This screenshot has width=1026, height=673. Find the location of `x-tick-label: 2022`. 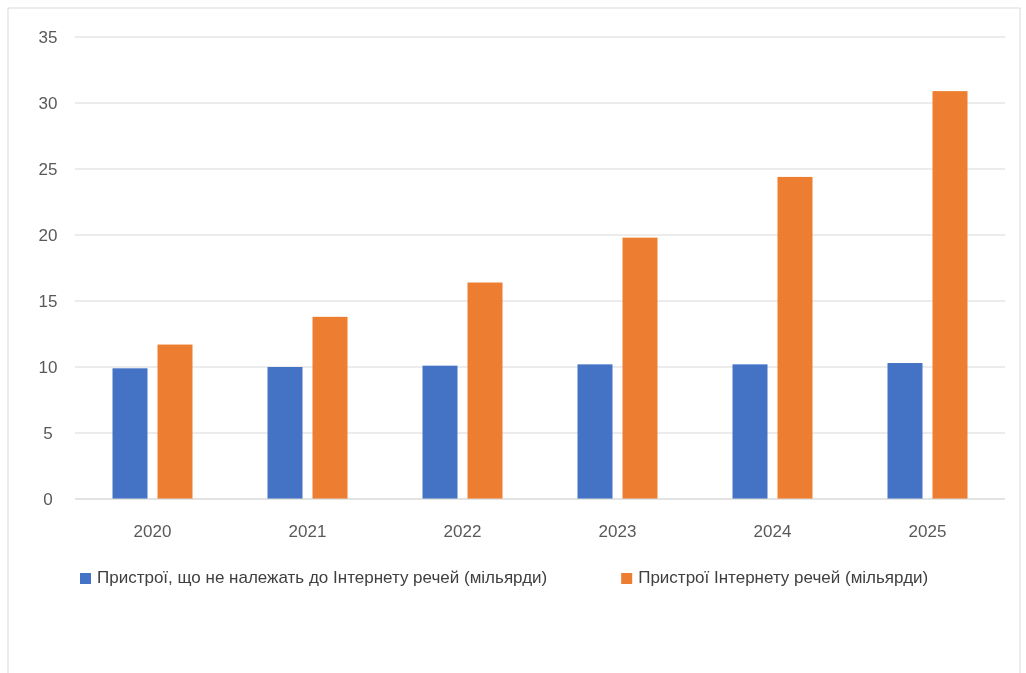

x-tick-label: 2022 is located at coordinates (462, 531).